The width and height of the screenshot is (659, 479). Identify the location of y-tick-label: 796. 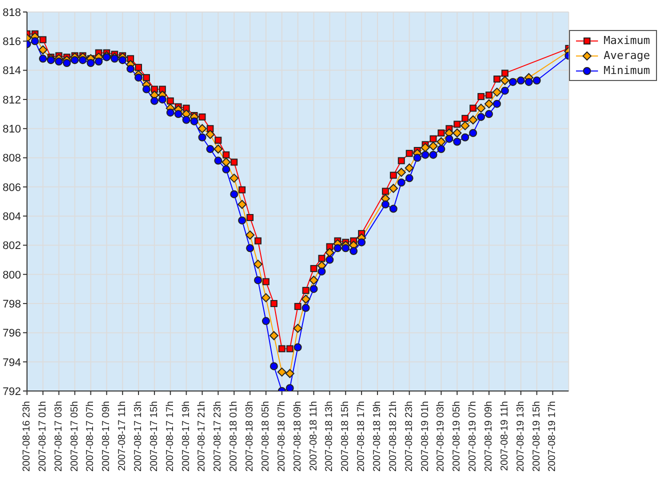
(11, 334).